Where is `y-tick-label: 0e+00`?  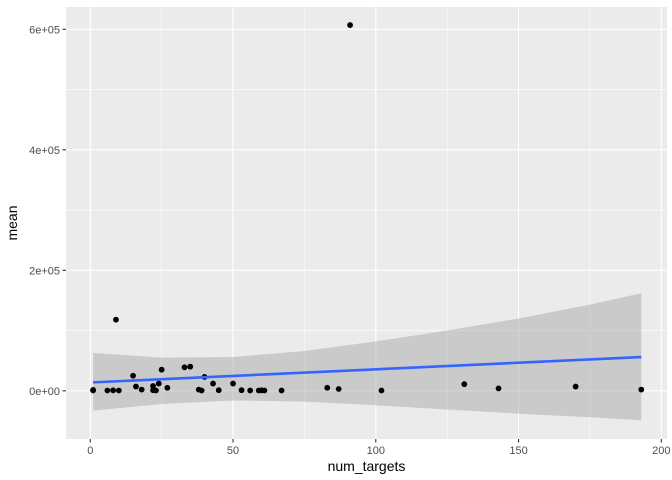 y-tick-label: 0e+00 is located at coordinates (44, 392).